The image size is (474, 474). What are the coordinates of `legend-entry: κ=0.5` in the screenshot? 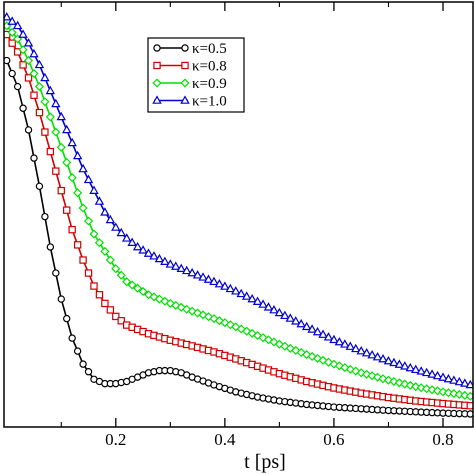 It's located at (190, 49).